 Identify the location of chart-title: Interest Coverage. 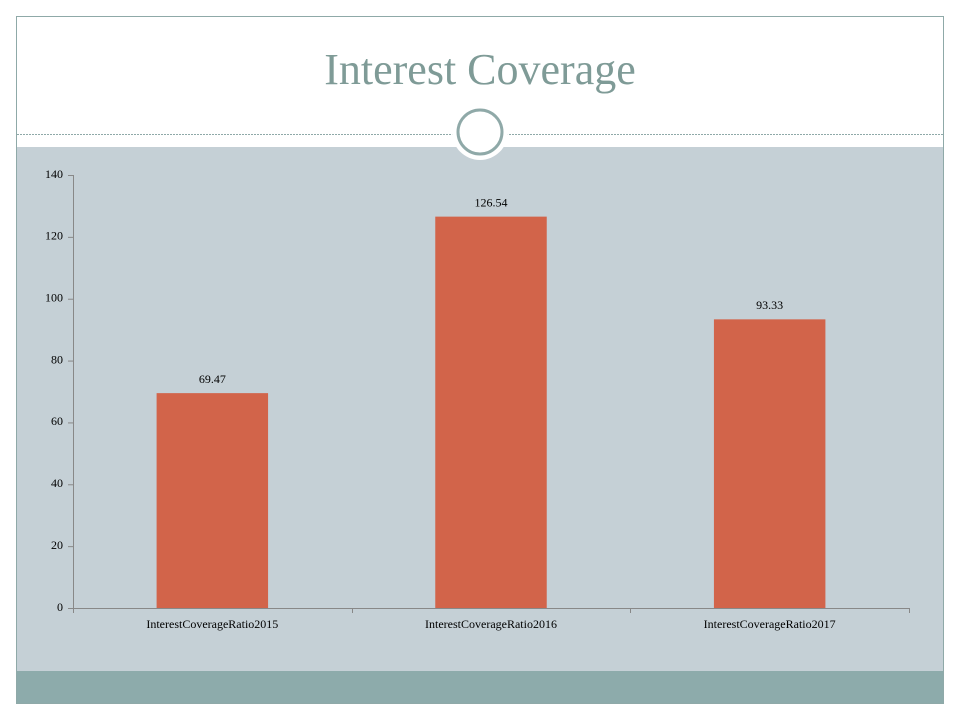
(480, 69).